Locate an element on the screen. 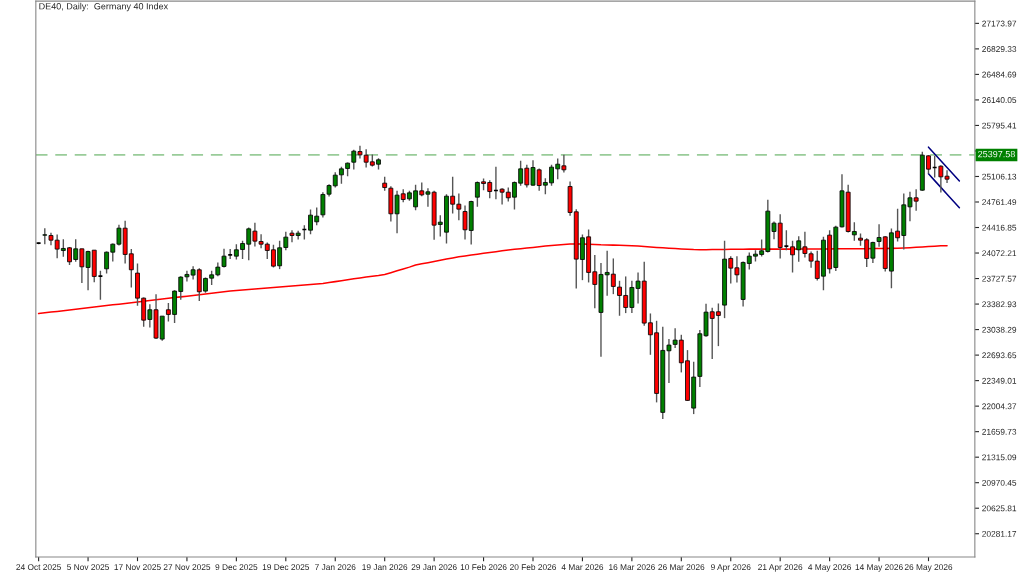 Image resolution: width=1024 pixels, height=576 pixels. y-tick-label: 26829.33 is located at coordinates (999, 49).